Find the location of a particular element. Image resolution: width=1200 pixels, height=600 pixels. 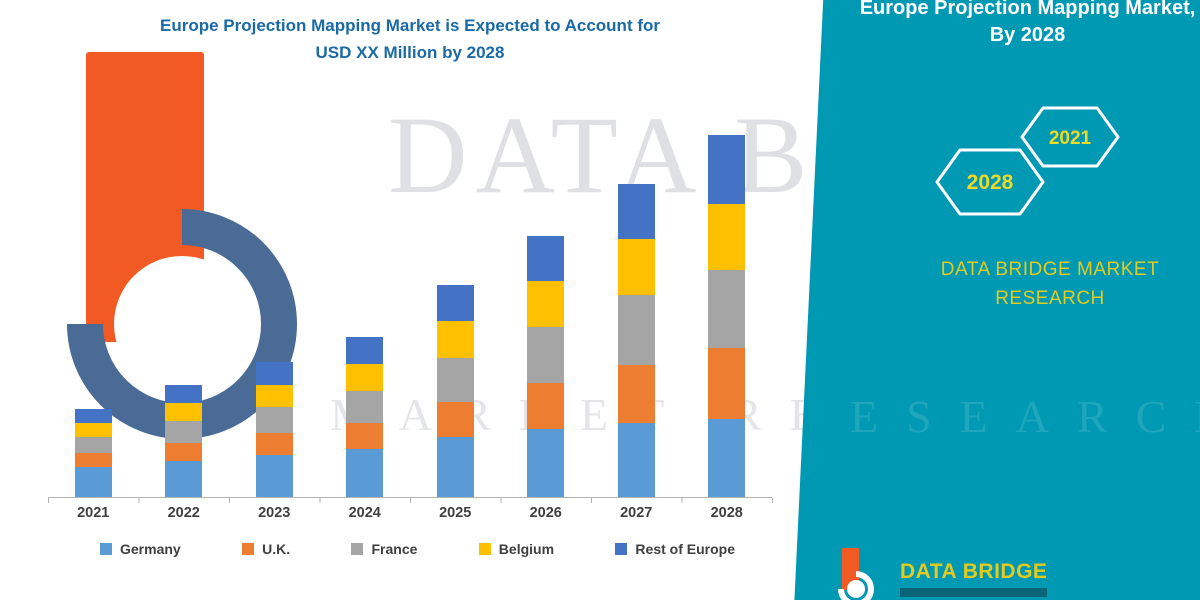

chart-legend: Germany U.K. France Belgium Rest of Europe is located at coordinates (417, 549).